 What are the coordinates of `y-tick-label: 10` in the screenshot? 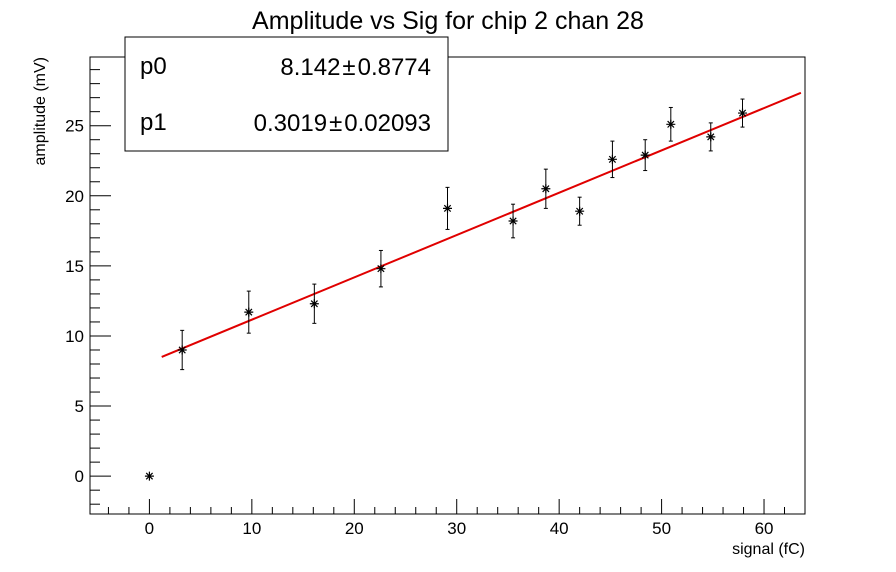 It's located at (74, 336).